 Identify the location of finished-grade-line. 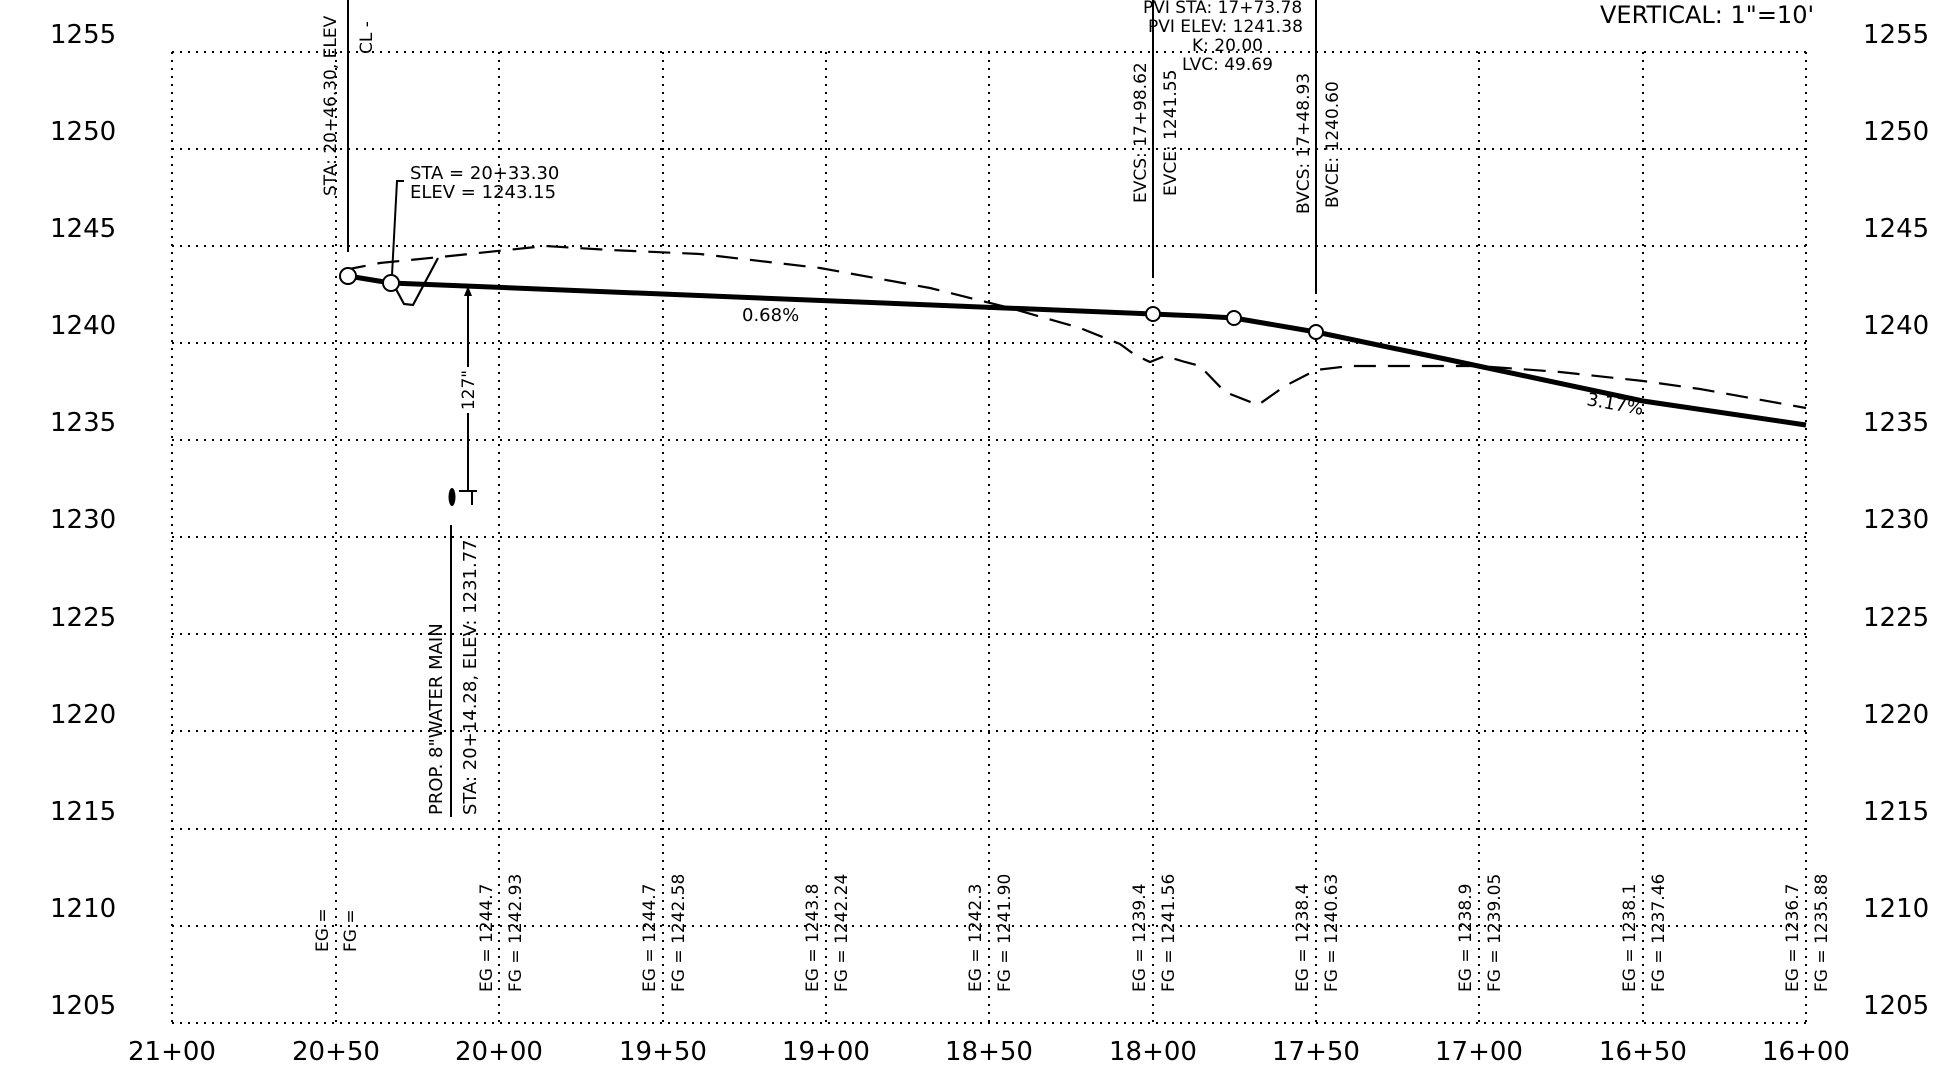
(1077, 350).